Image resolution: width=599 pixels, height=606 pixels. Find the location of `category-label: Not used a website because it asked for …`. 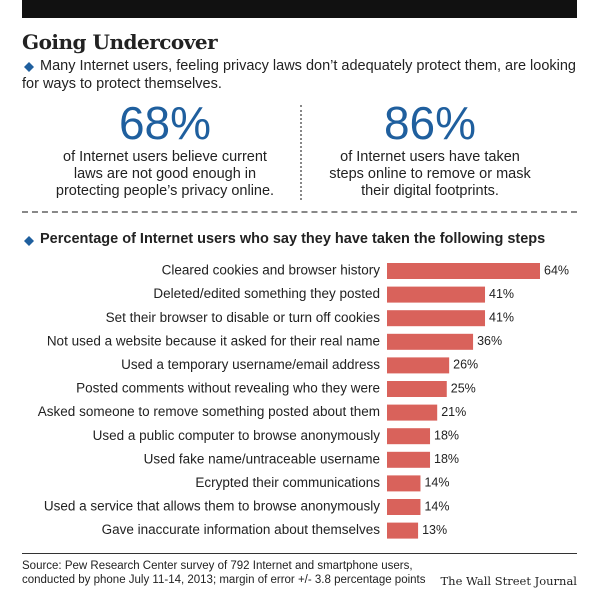

category-label: Not used a website because it asked for … is located at coordinates (213, 340).